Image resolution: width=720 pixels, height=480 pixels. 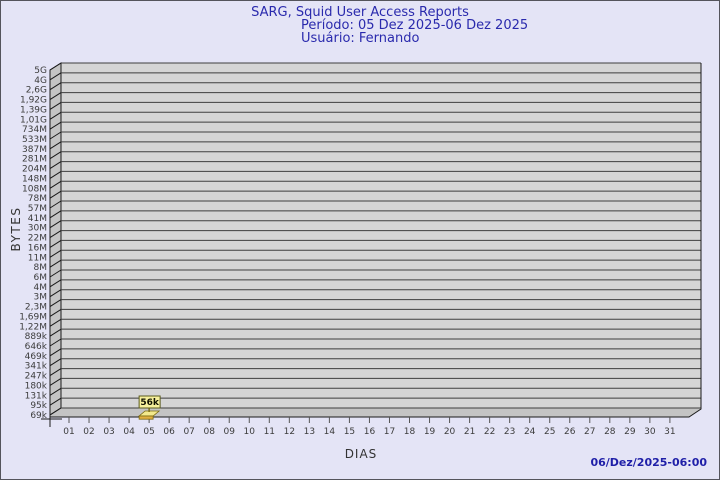 I want to click on y-tick-label: 57M, so click(x=37, y=209).